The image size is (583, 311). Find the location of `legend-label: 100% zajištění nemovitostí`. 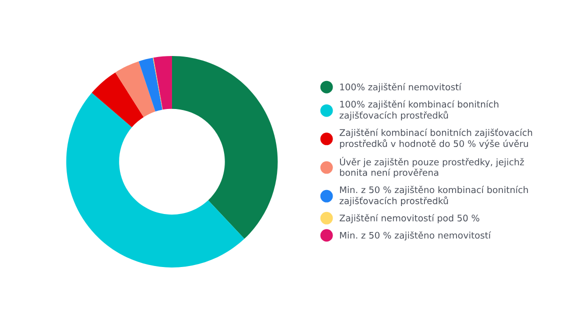

legend-label: 100% zajištění nemovitostí is located at coordinates (401, 87).